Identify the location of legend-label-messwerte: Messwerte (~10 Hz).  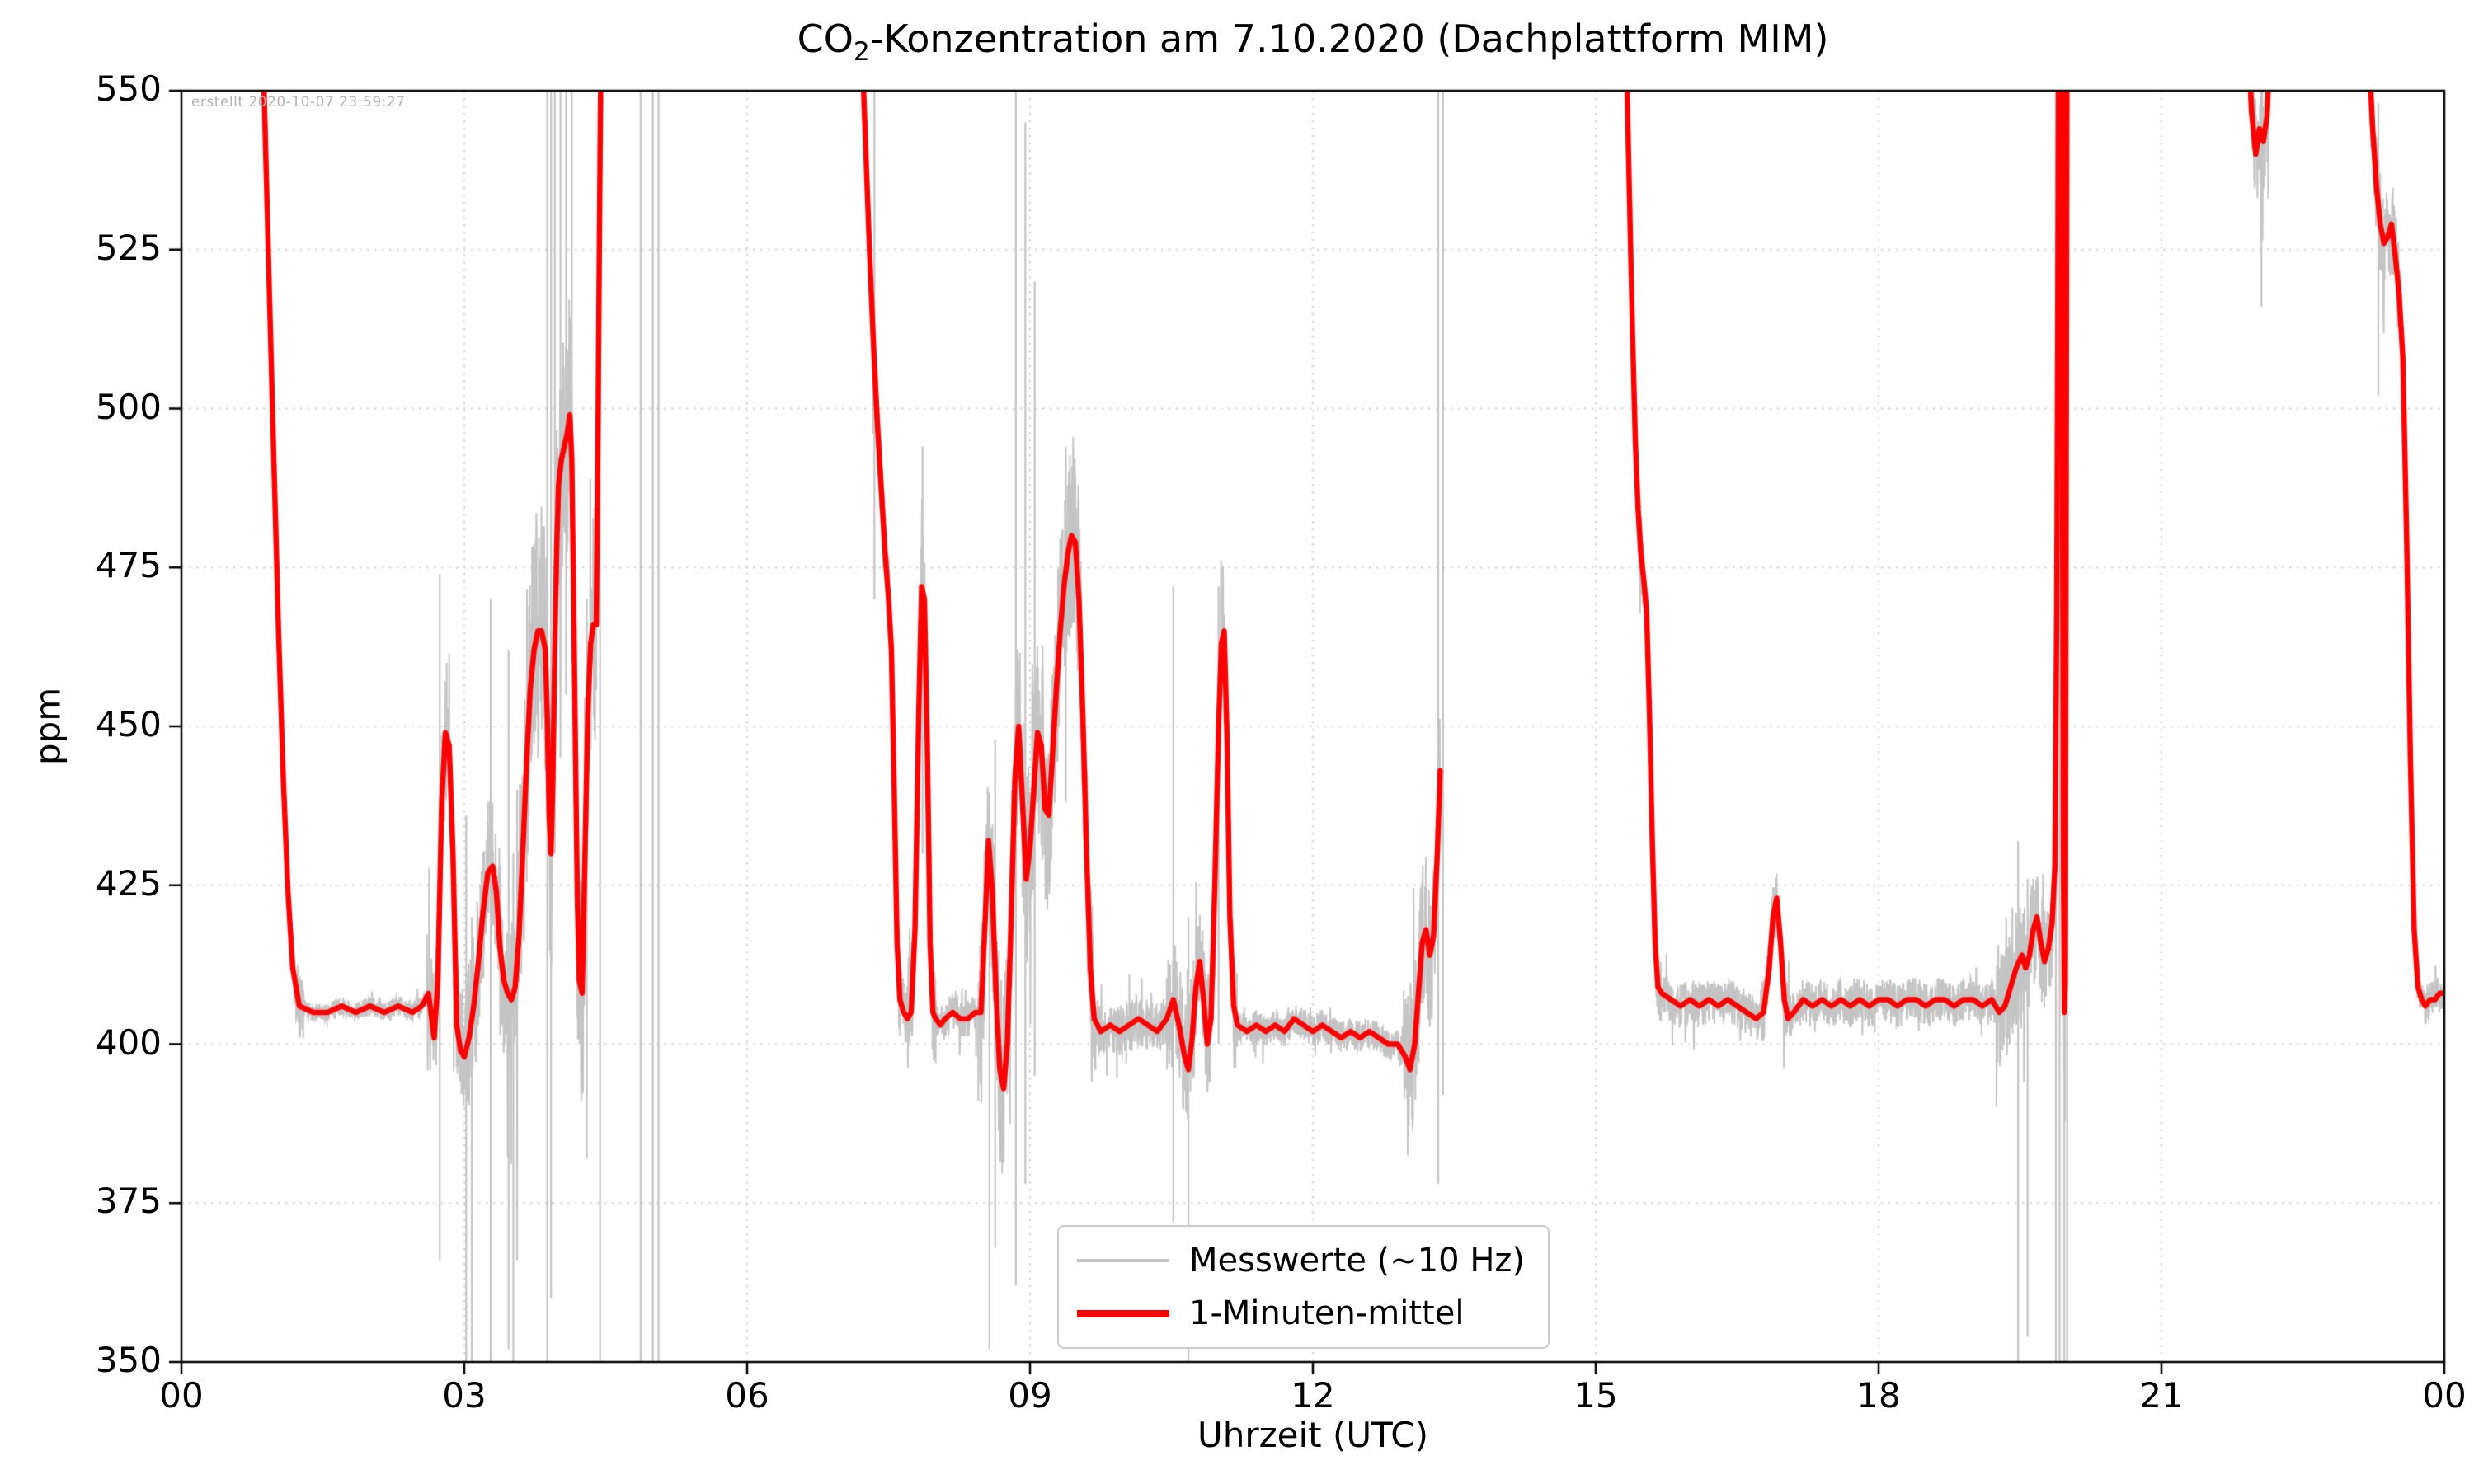
(1357, 1261).